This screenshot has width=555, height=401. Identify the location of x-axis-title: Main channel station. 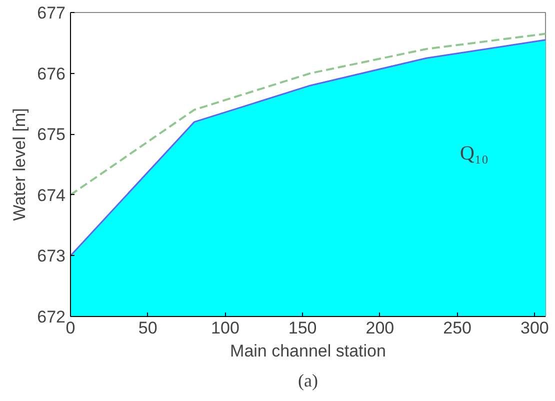
(308, 351).